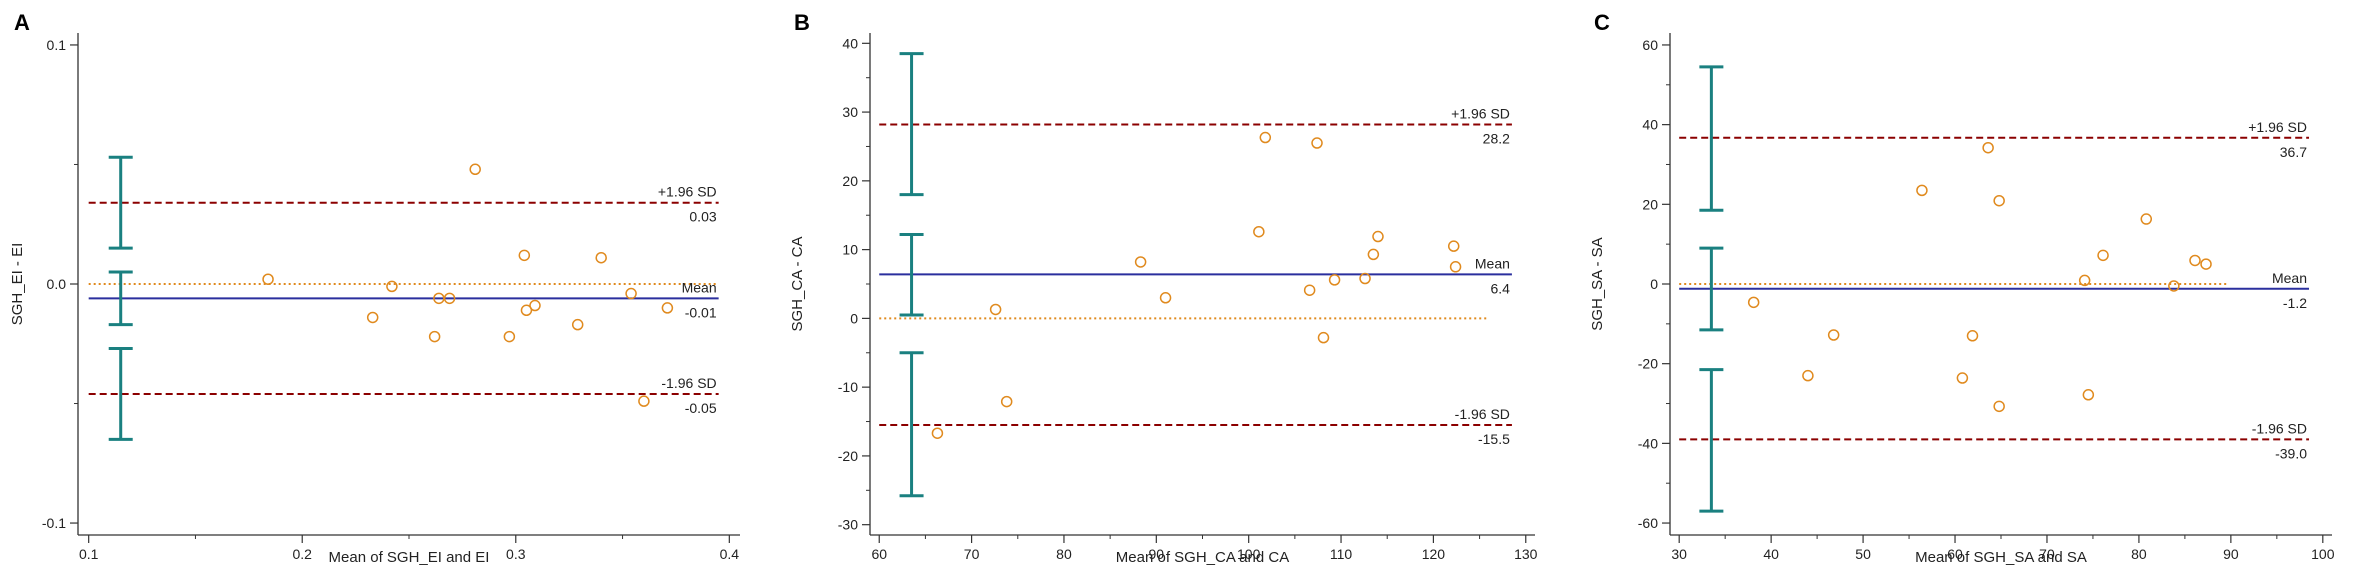 This screenshot has width=2357, height=588. I want to click on x-tick-label: 0.2, so click(302, 554).